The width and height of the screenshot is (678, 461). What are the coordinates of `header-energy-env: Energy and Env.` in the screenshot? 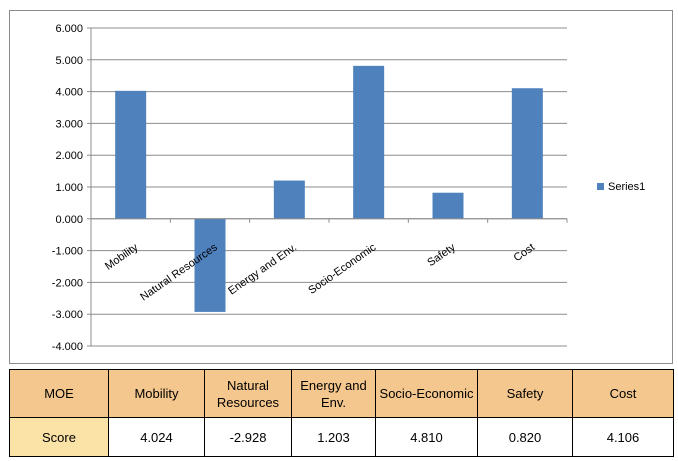 It's located at (333, 393).